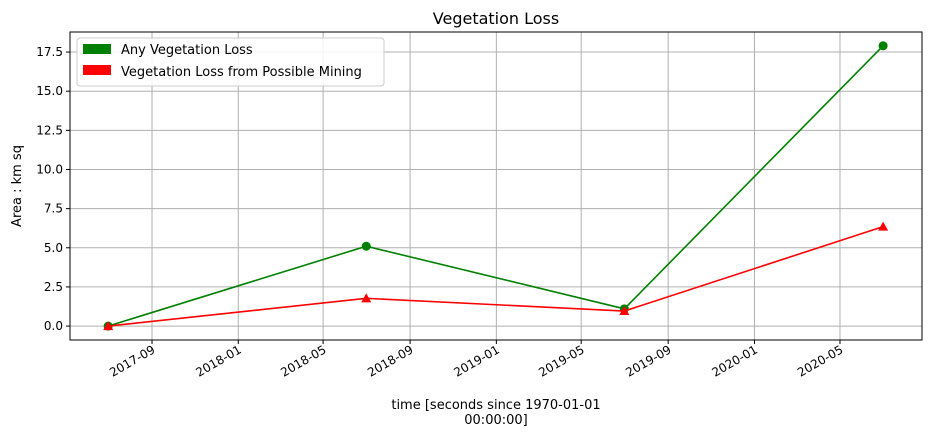 The image size is (932, 436). Describe the element at coordinates (187, 50) in the screenshot. I see `legend-label-any: Any Vegetation Loss` at that location.